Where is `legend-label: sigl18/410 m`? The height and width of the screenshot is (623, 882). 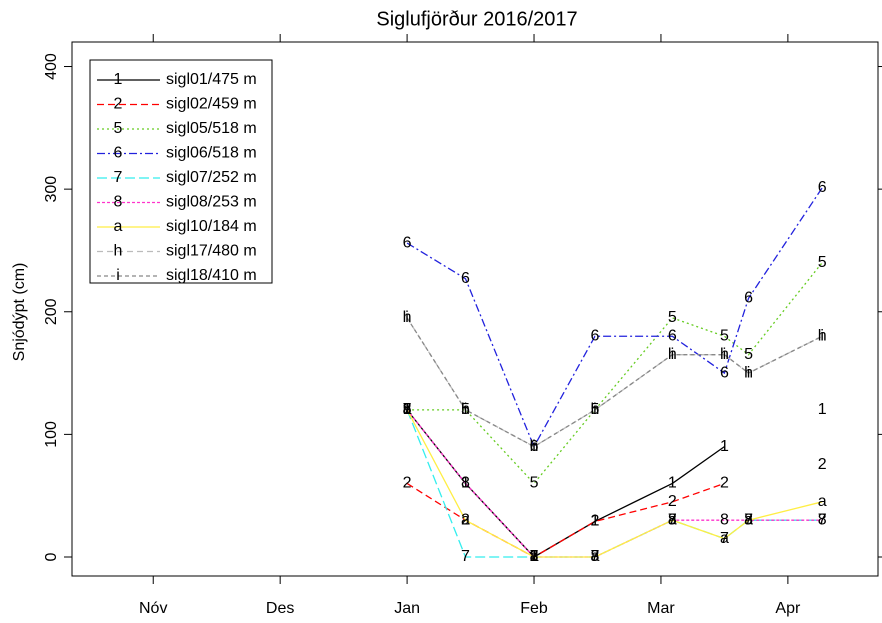
legend-label: sigl18/410 m is located at coordinates (211, 275).